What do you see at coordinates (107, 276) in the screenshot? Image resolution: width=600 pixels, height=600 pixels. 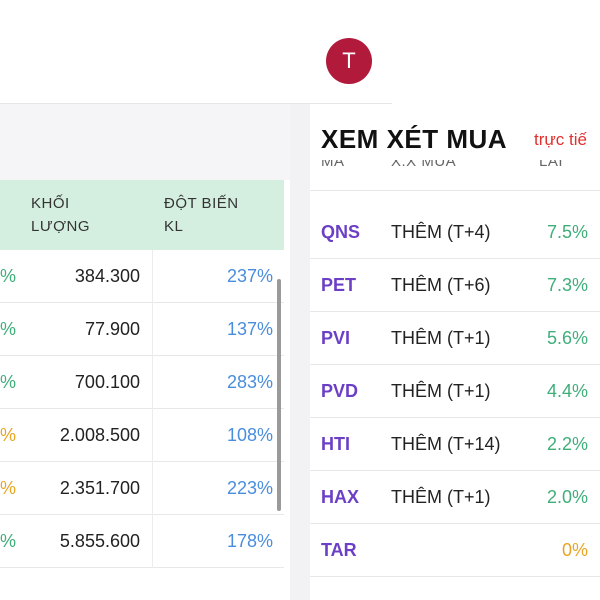 I see `volume-value: 384.300` at bounding box center [107, 276].